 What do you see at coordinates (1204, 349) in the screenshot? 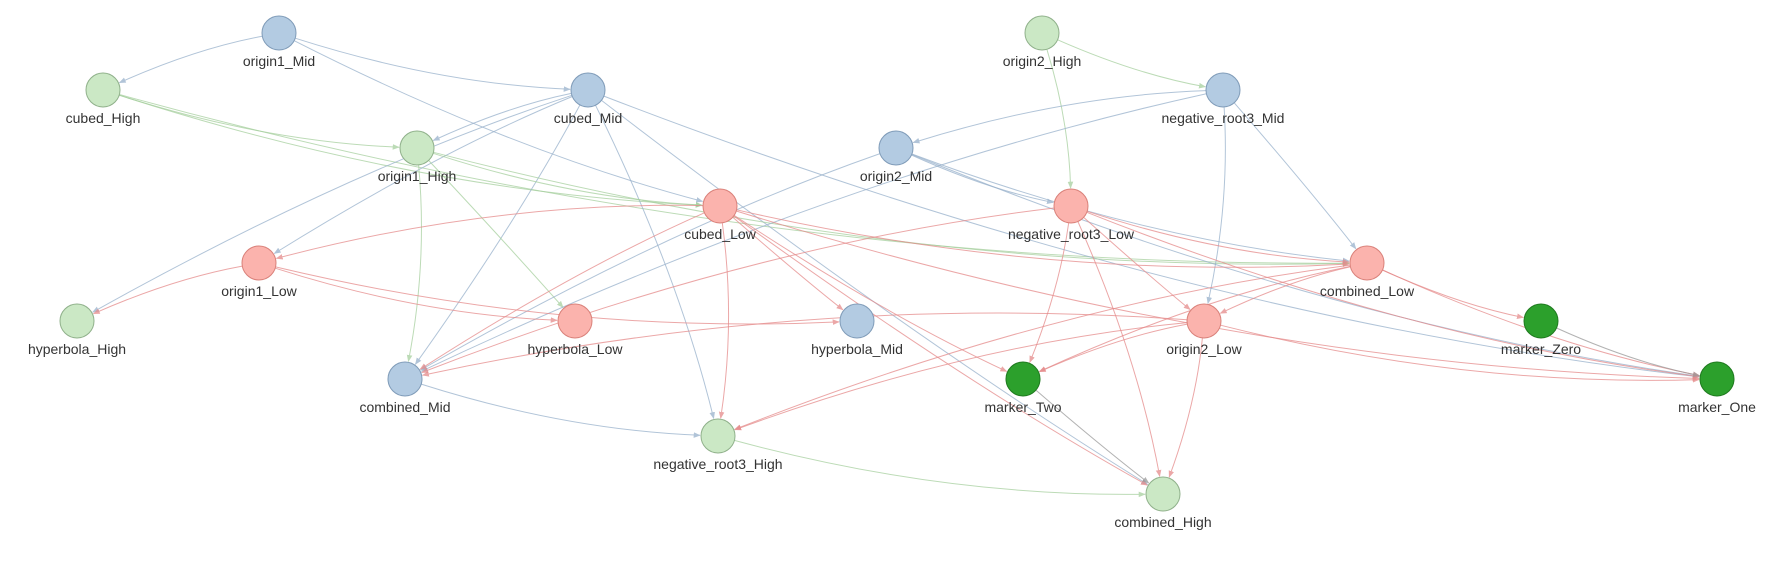
I see `node-label-origin2_Low: origin2_Low` at bounding box center [1204, 349].